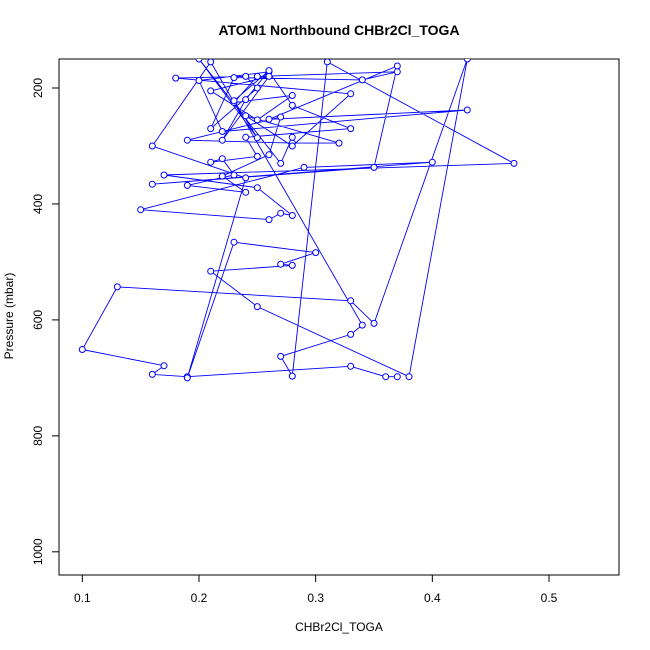  Describe the element at coordinates (432, 598) in the screenshot. I see `x-tick-label: 0.4` at that location.